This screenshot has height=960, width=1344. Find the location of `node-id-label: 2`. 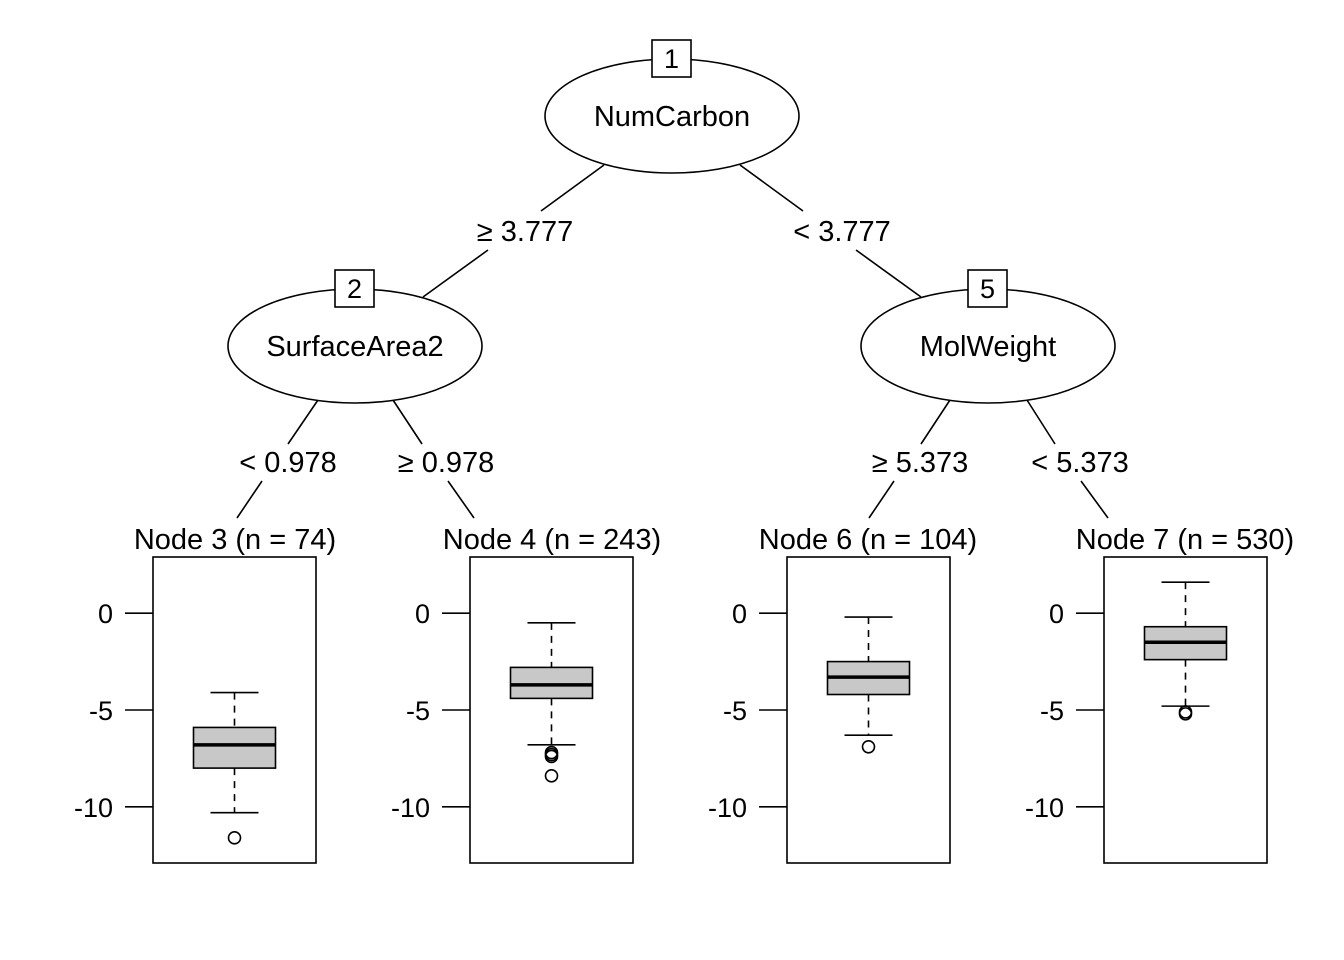

node-id-label: 2 is located at coordinates (354, 289).